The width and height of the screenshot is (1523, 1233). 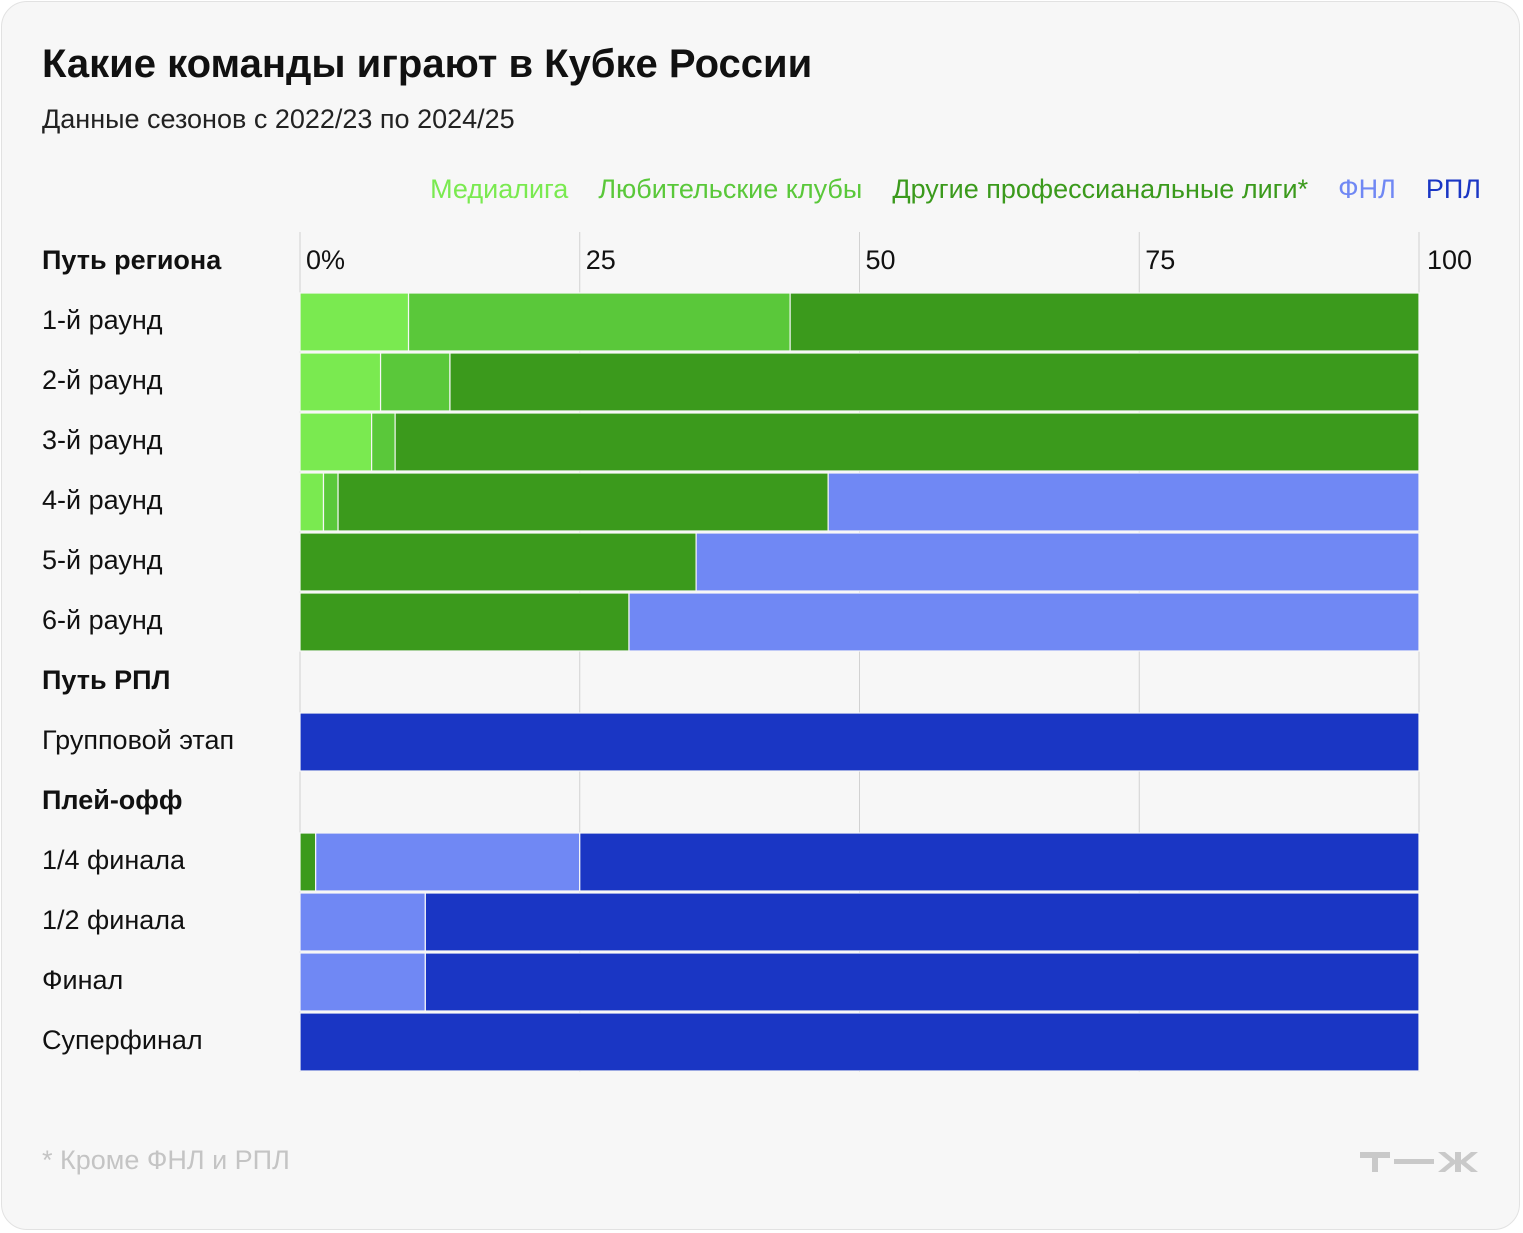 I want to click on tick-label-1: 25, so click(x=601, y=260).